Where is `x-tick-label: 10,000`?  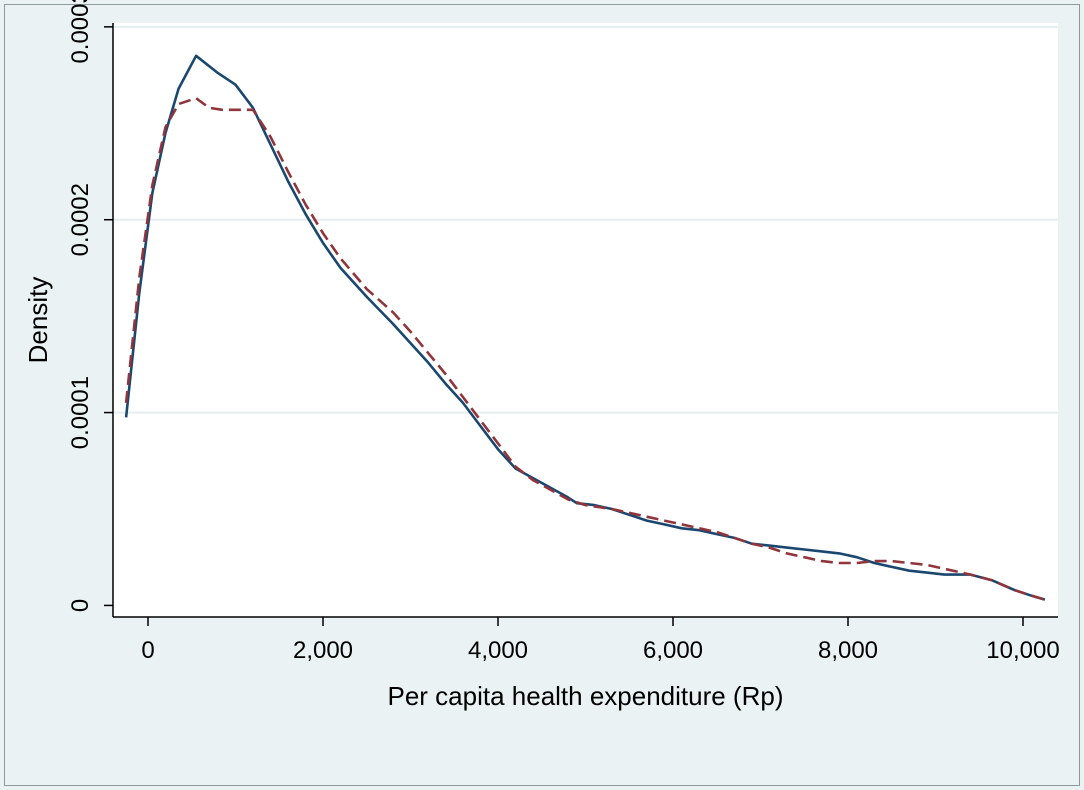
x-tick-label: 10,000 is located at coordinates (1022, 650).